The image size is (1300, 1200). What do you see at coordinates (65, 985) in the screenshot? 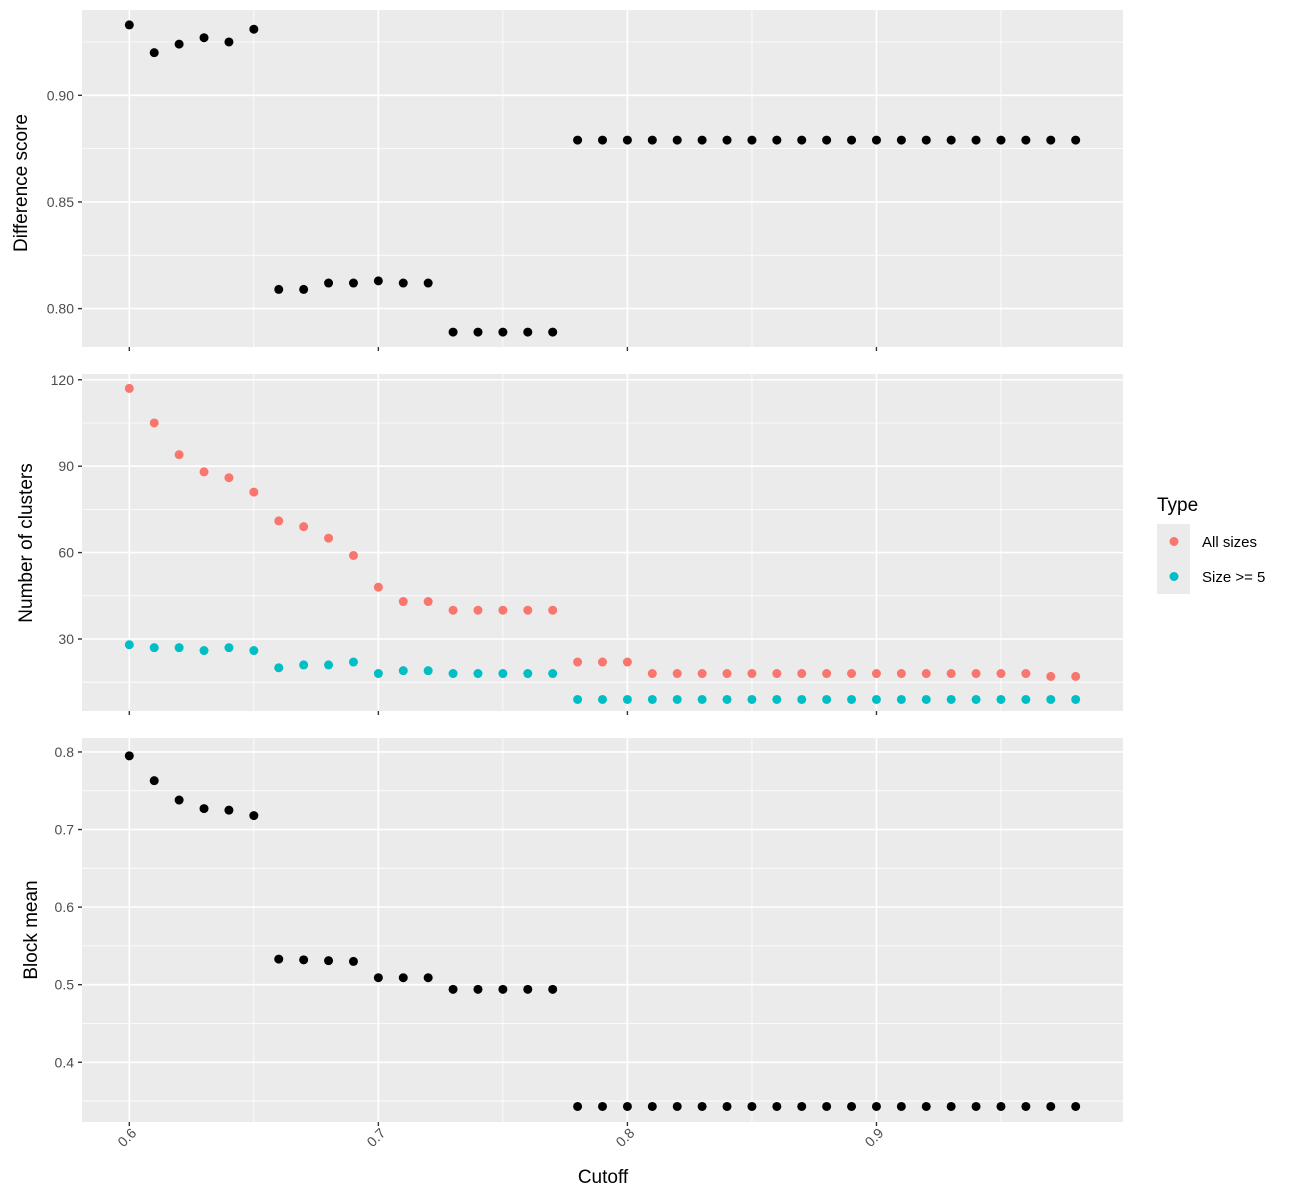
I see `y-tick-label: 0.5` at bounding box center [65, 985].